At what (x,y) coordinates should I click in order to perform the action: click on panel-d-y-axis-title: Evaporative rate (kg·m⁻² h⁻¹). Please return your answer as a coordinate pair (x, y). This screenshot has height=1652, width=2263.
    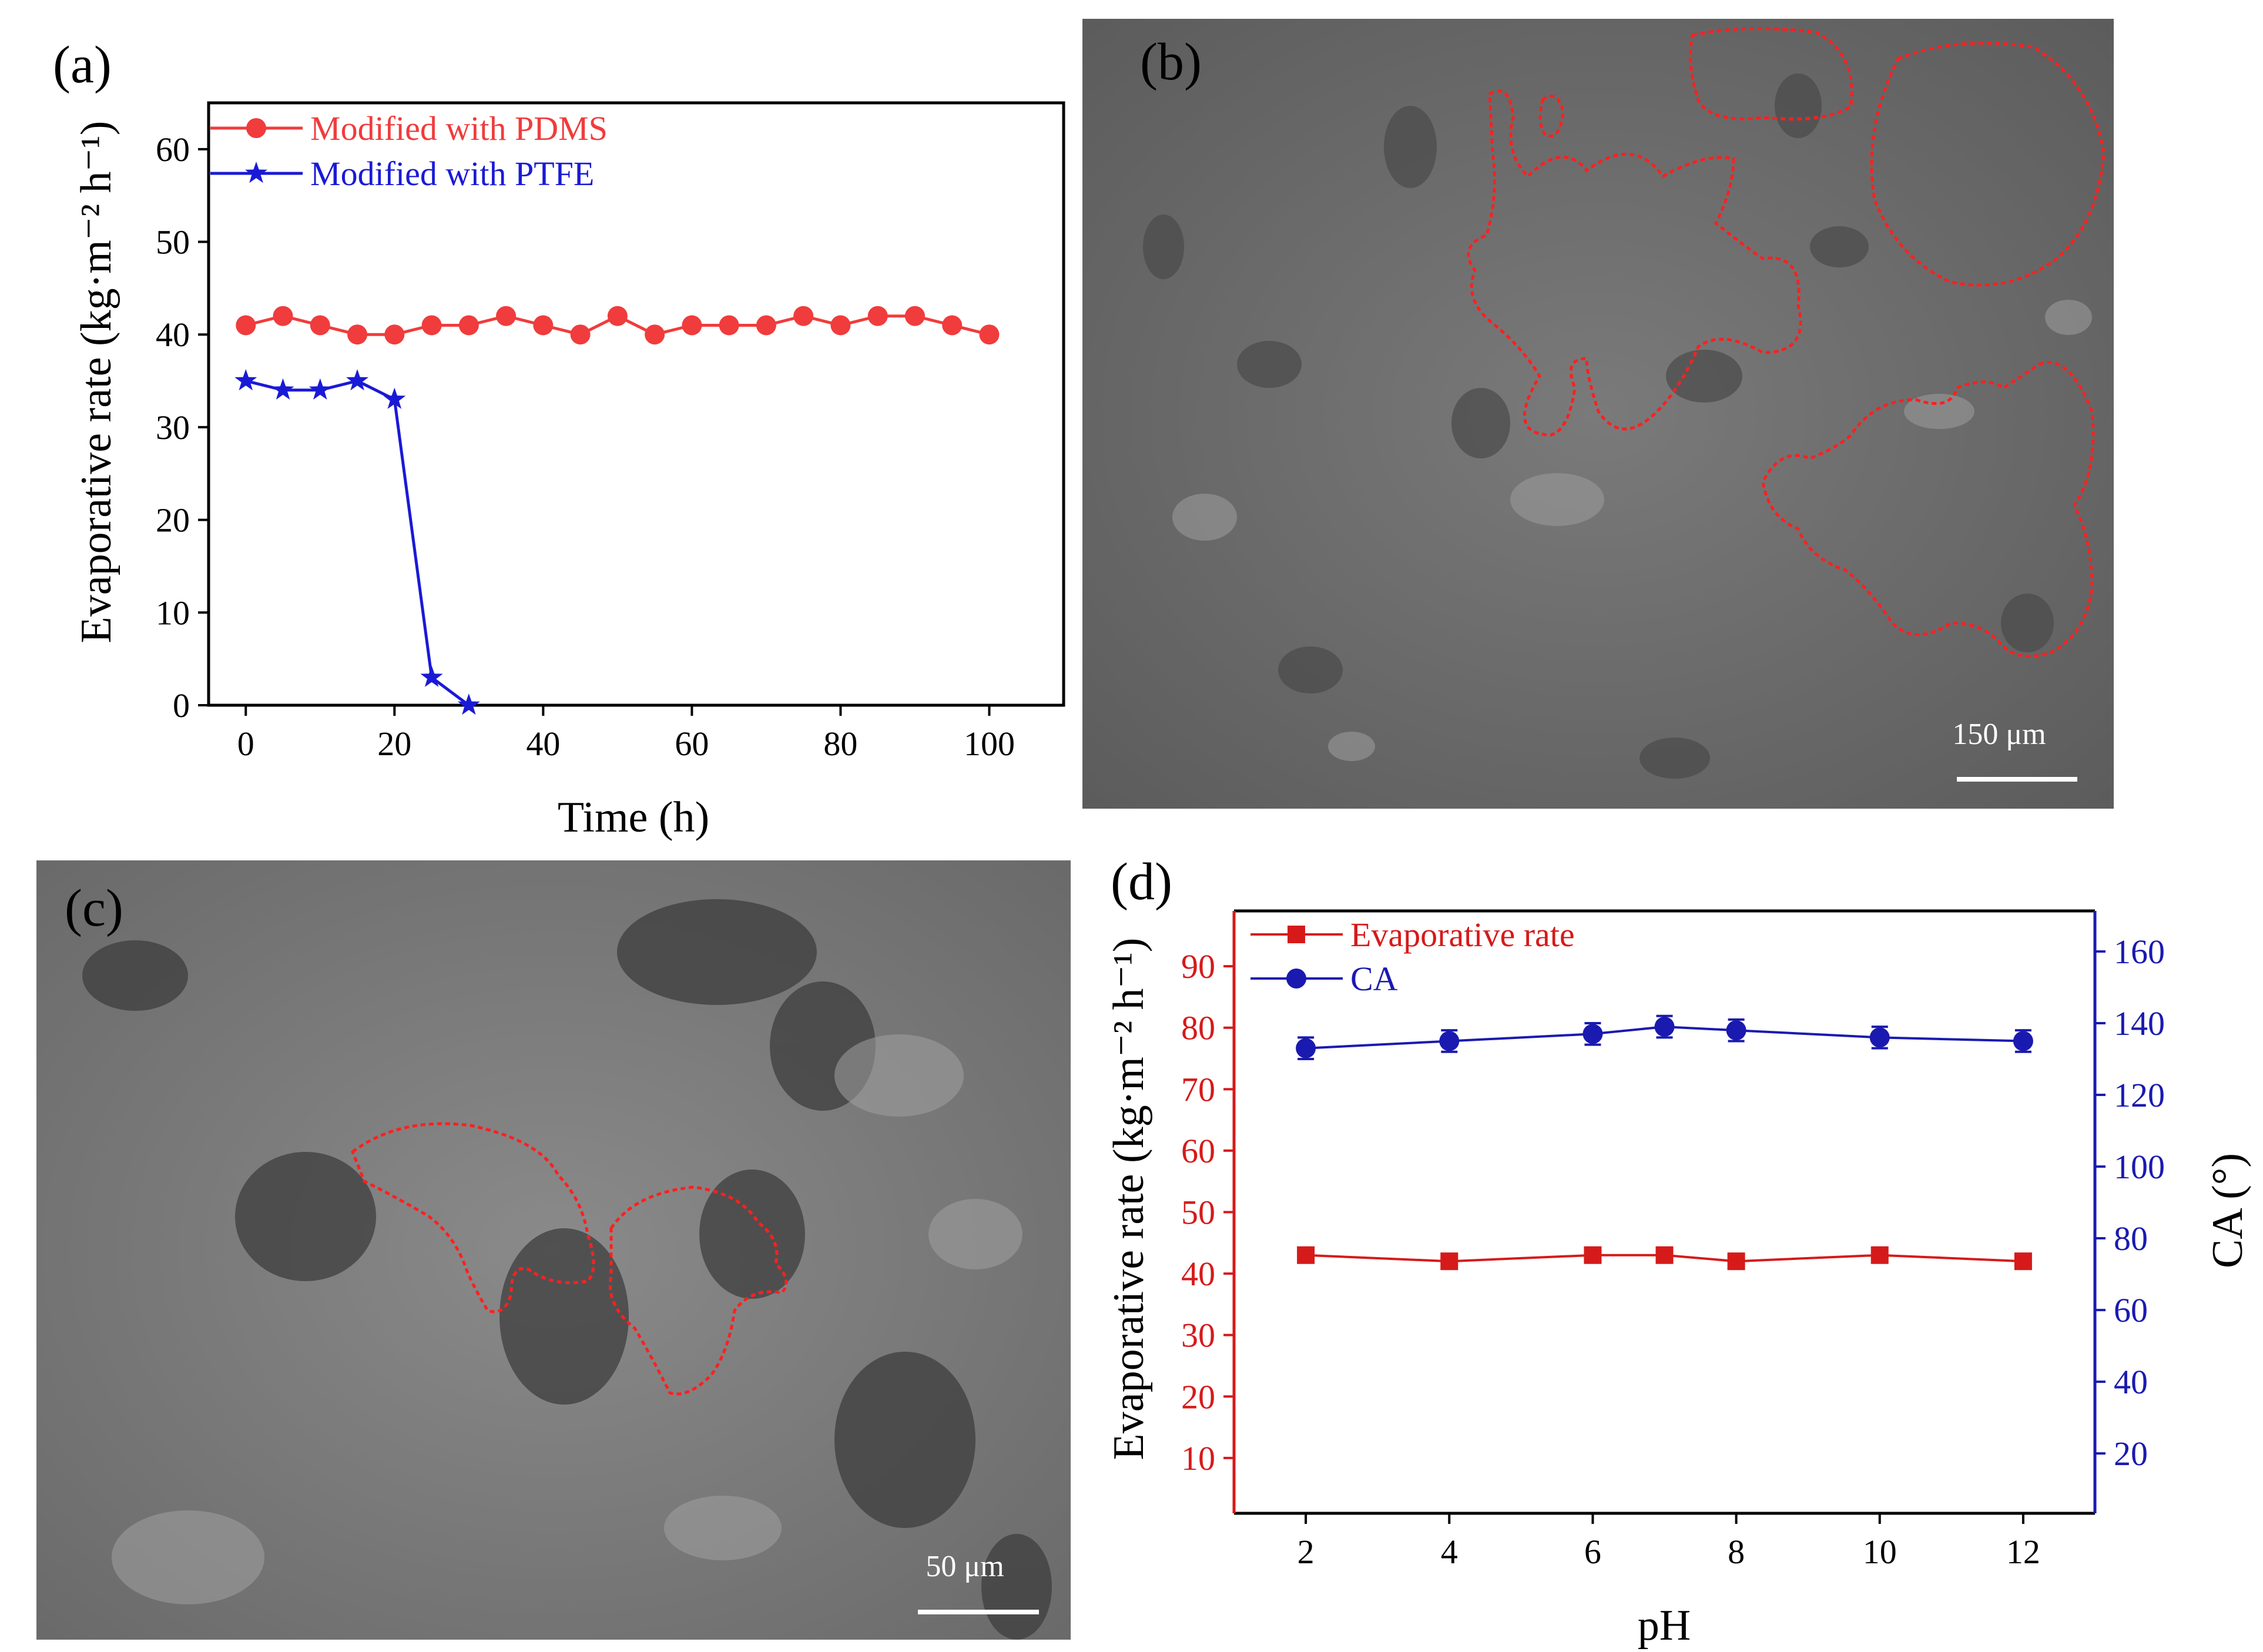
    Looking at the image, I should click on (1129, 1199).